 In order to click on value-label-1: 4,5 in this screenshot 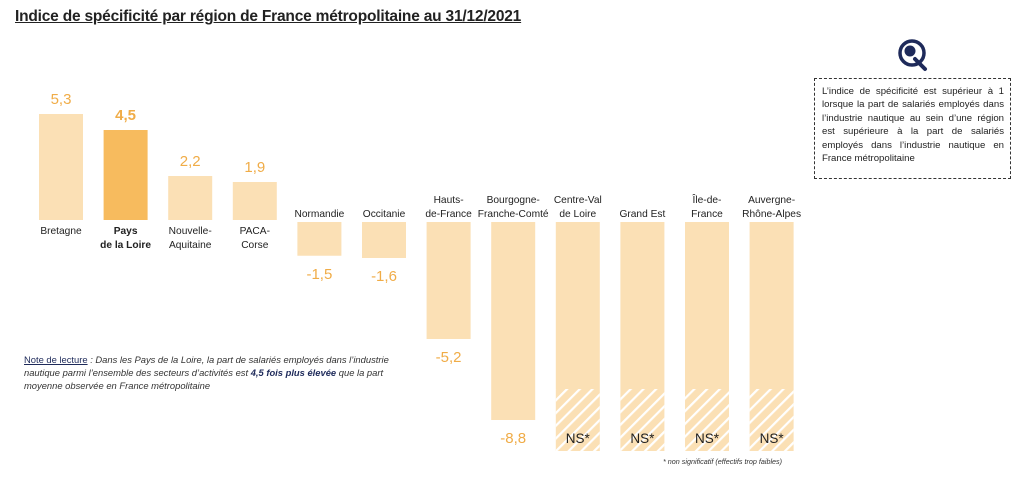, I will do `click(125, 115)`.